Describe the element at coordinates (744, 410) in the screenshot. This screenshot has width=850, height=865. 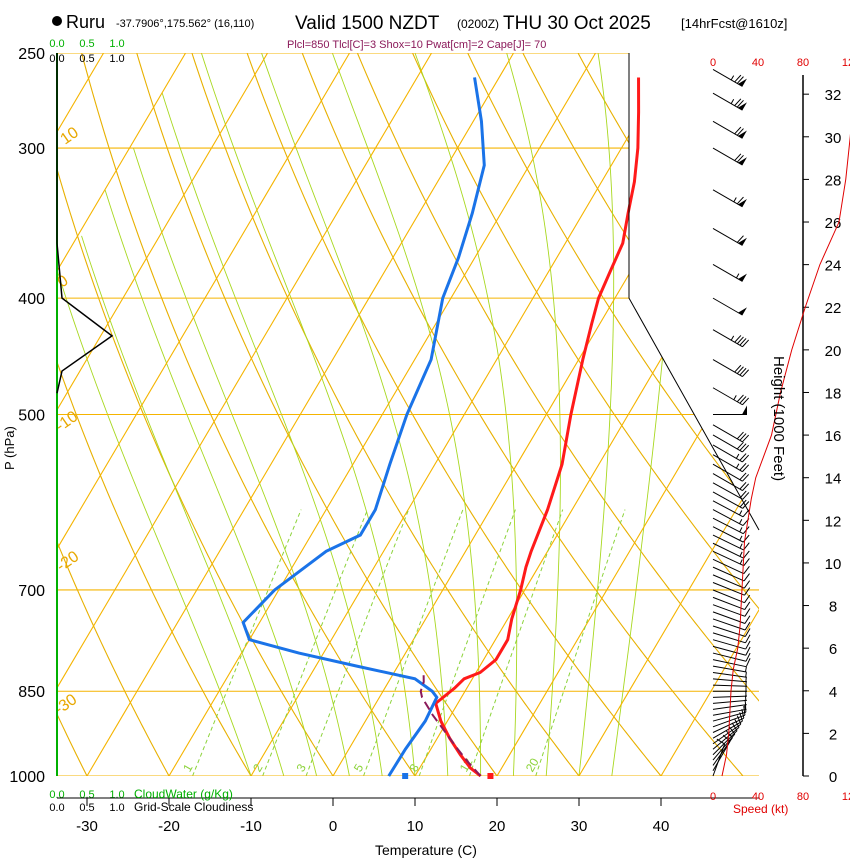
I see `barb-pennant` at that location.